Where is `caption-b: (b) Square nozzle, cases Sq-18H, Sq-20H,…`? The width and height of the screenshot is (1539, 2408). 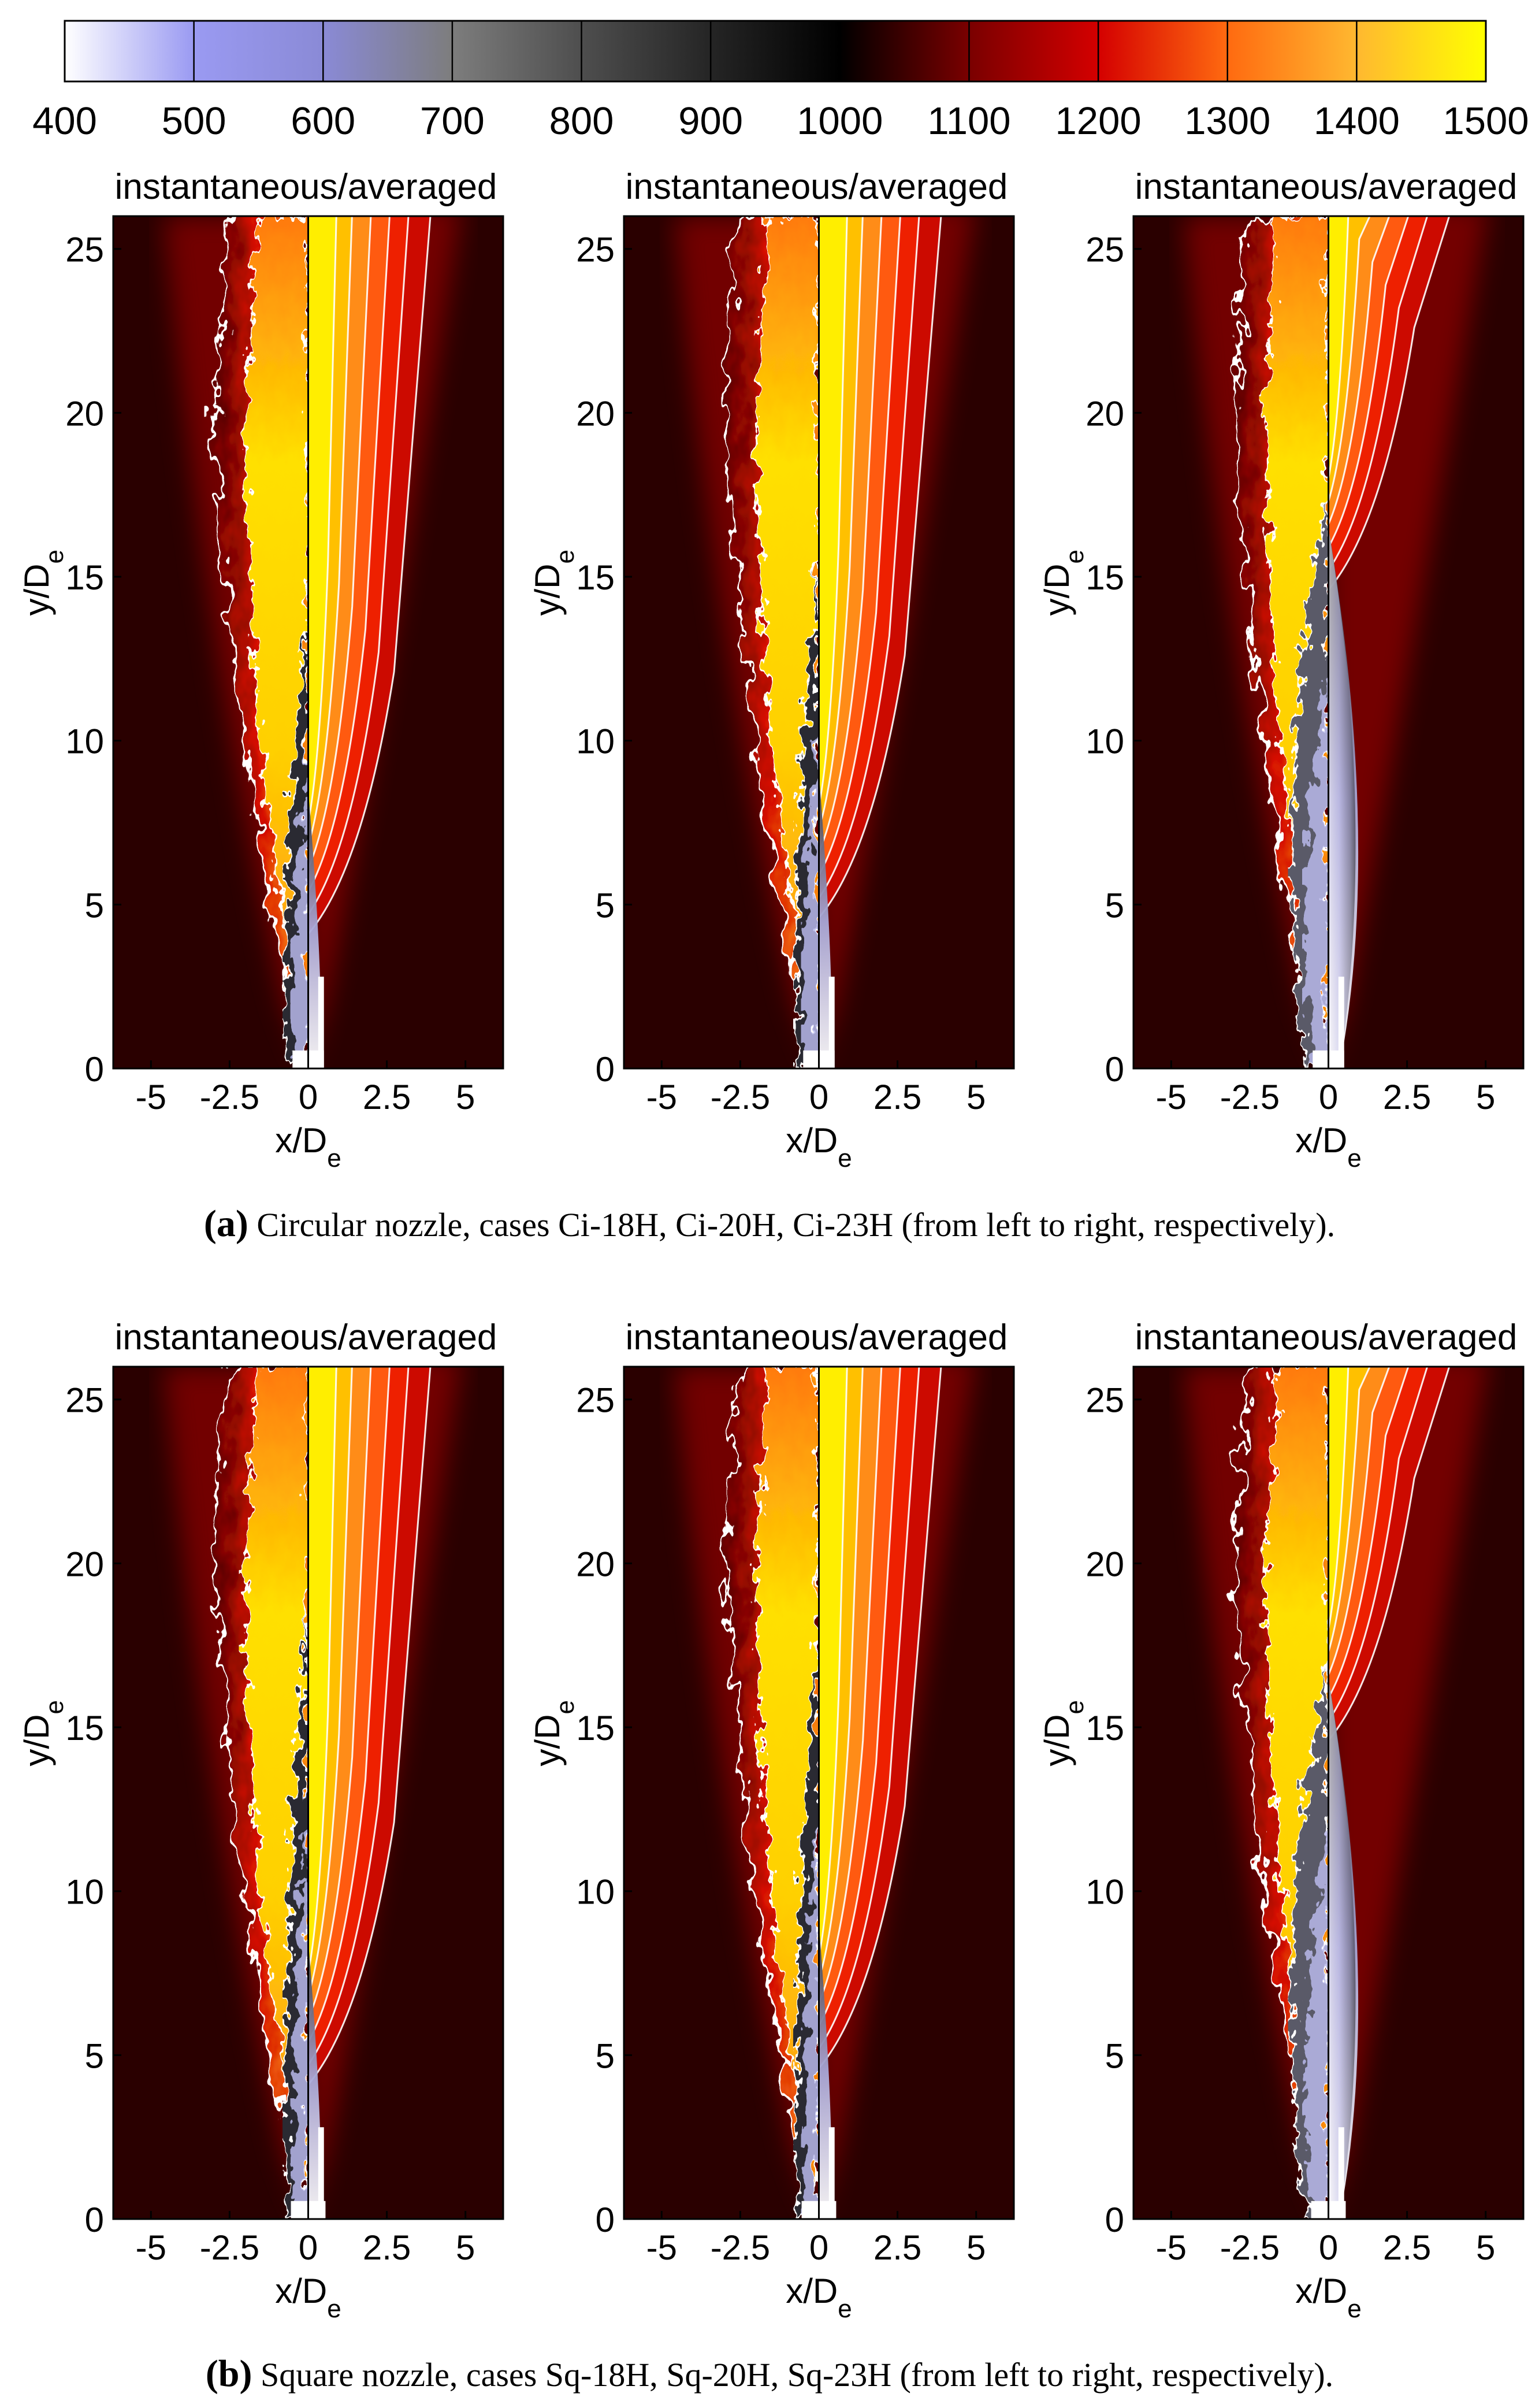
caption-b: (b) Square nozzle, cases Sq-18H, Sq-20H,… is located at coordinates (769, 2374).